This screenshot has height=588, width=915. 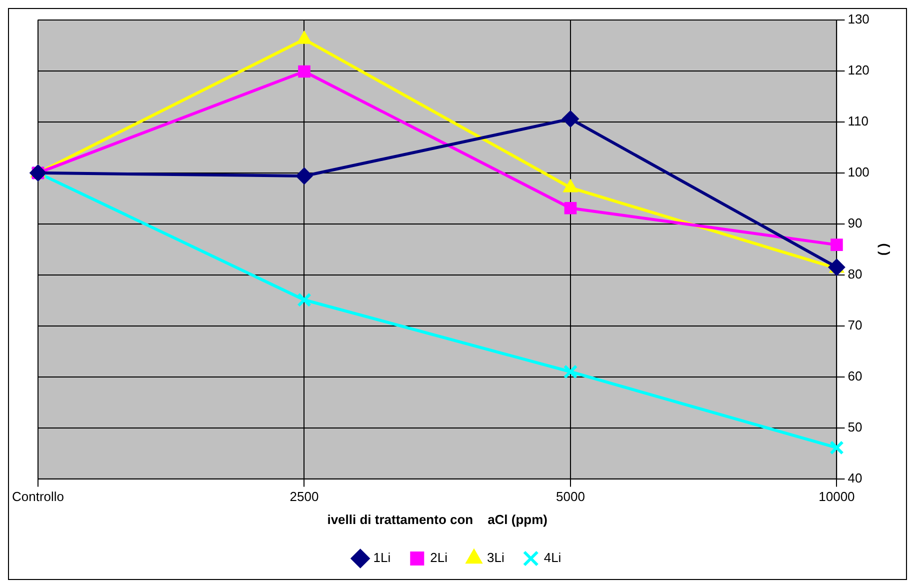 I want to click on y-tick-label: 50, so click(x=855, y=426).